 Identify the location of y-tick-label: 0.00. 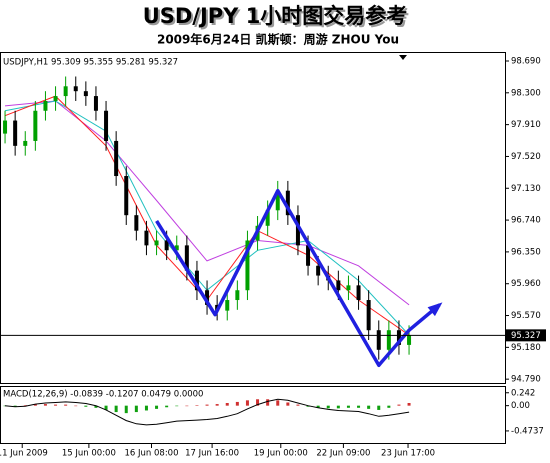
(520, 406).